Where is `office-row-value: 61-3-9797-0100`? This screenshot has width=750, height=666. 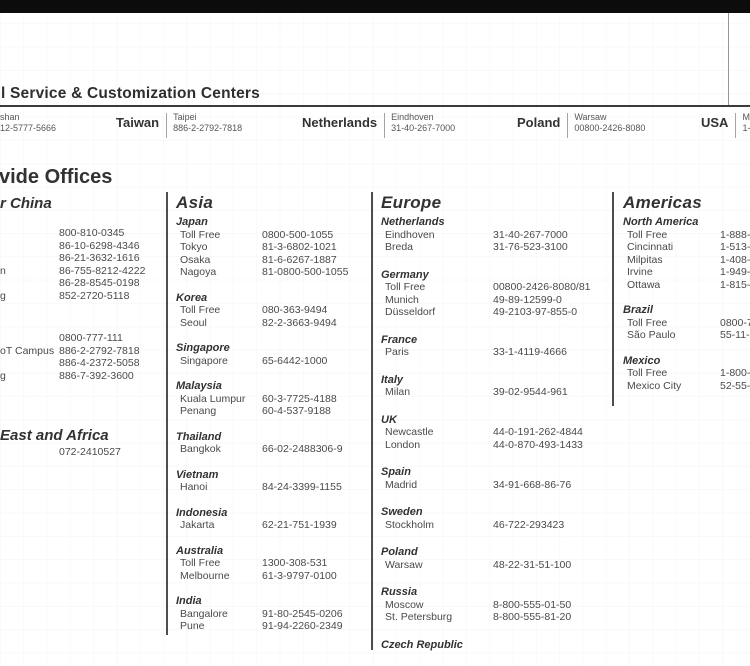 office-row-value: 61-3-9797-0100 is located at coordinates (299, 575).